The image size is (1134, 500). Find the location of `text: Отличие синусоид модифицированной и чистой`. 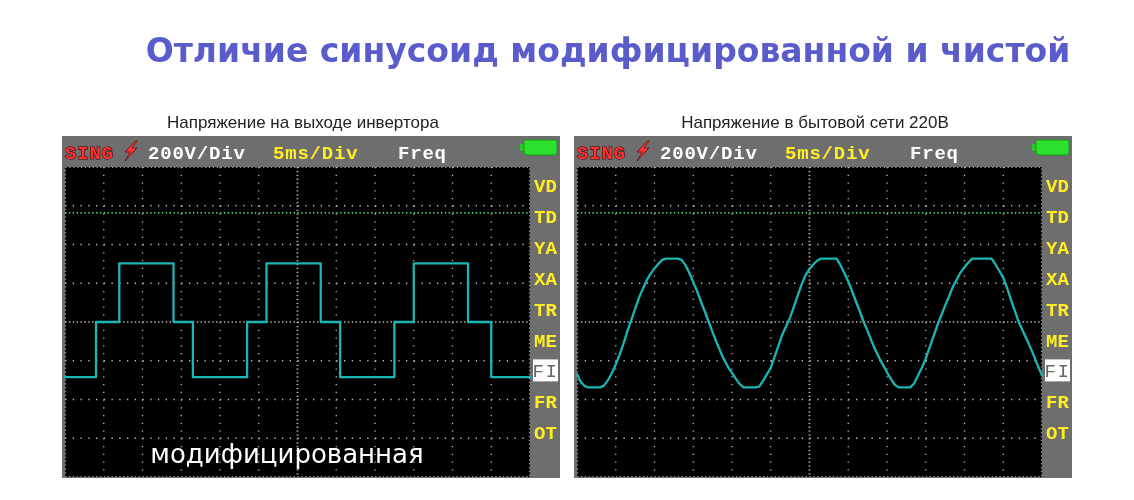

text: Отличие синусоид модифицированной и чистой is located at coordinates (608, 50).